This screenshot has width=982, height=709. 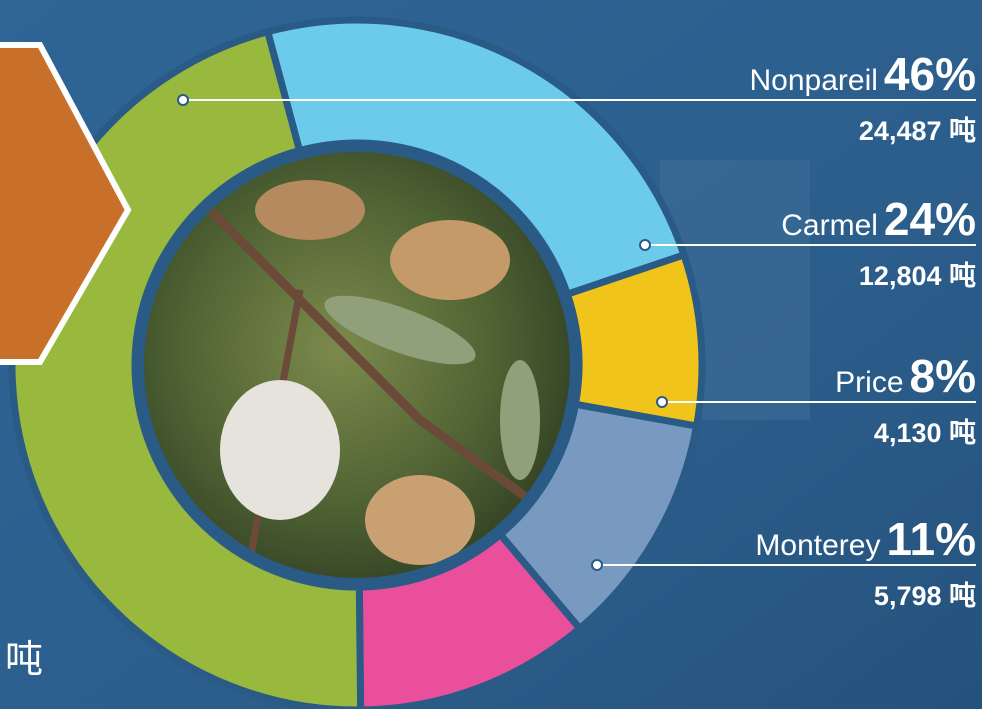 I want to click on tonnage-label: 24,487 吨, so click(x=917, y=131).